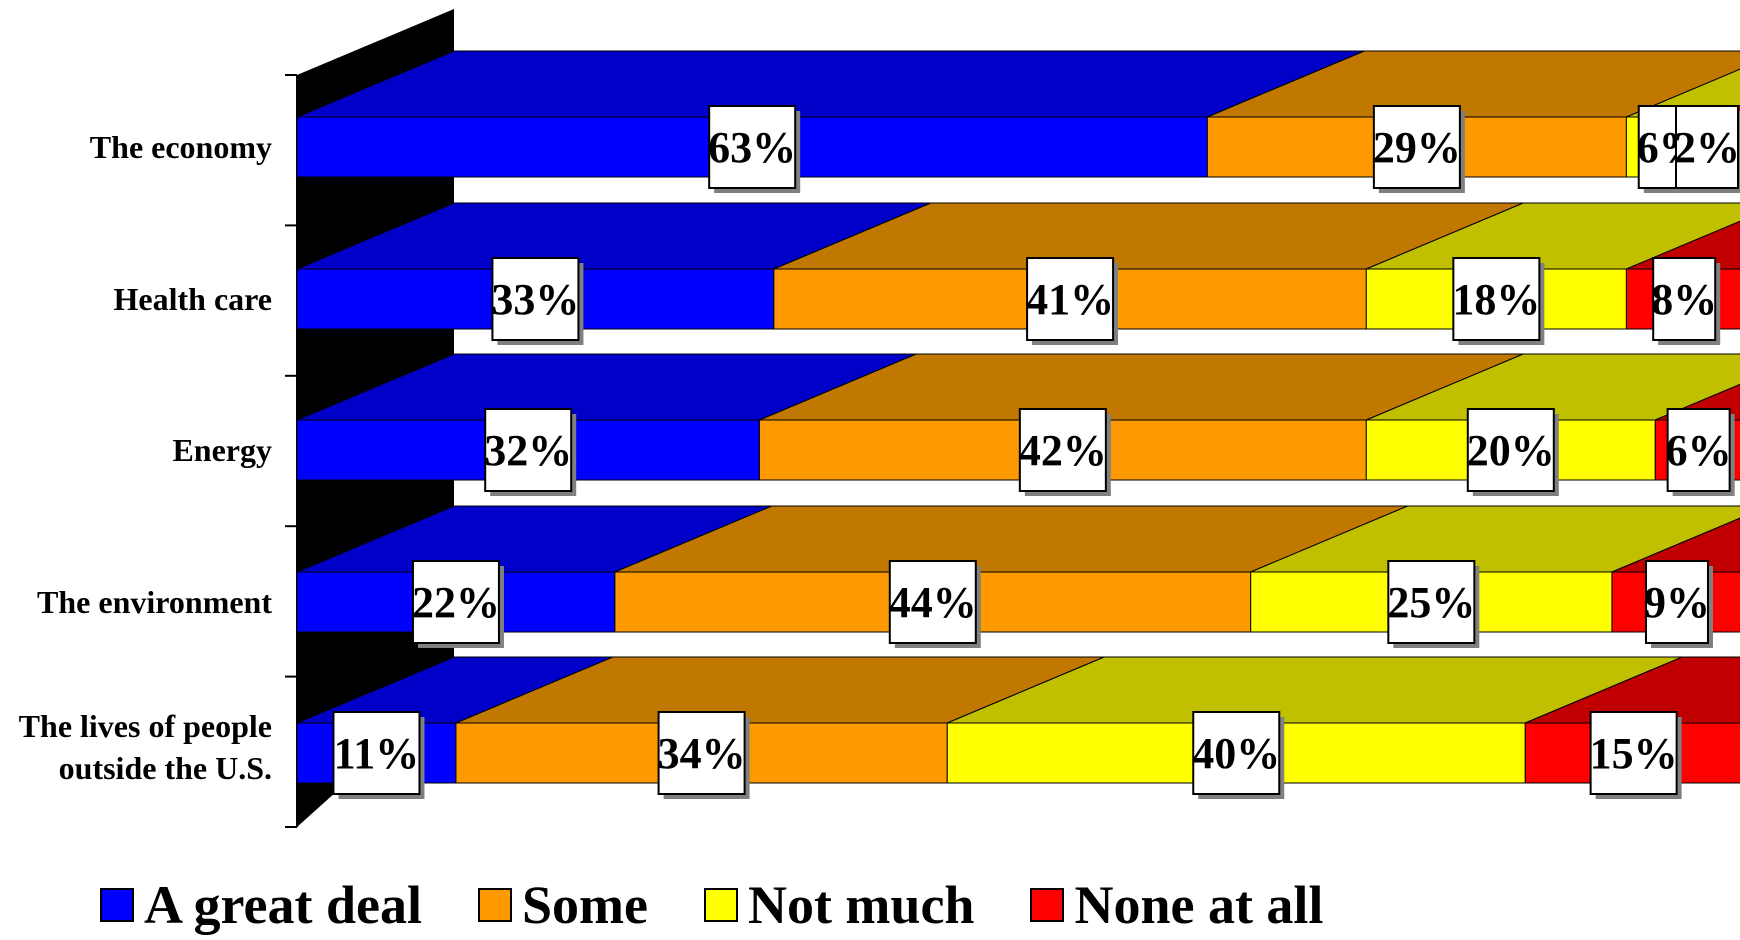 This screenshot has width=1740, height=940. I want to click on data-label: 40%, so click(1238, 755).